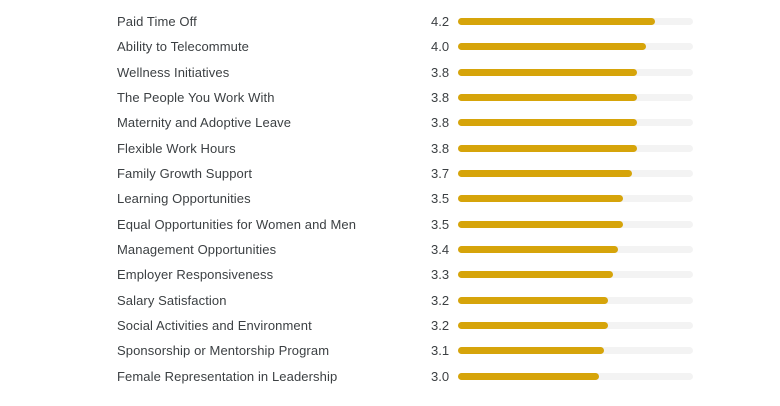  I want to click on chart-row: Social Activities and Environment 3.2, so click(390, 325).